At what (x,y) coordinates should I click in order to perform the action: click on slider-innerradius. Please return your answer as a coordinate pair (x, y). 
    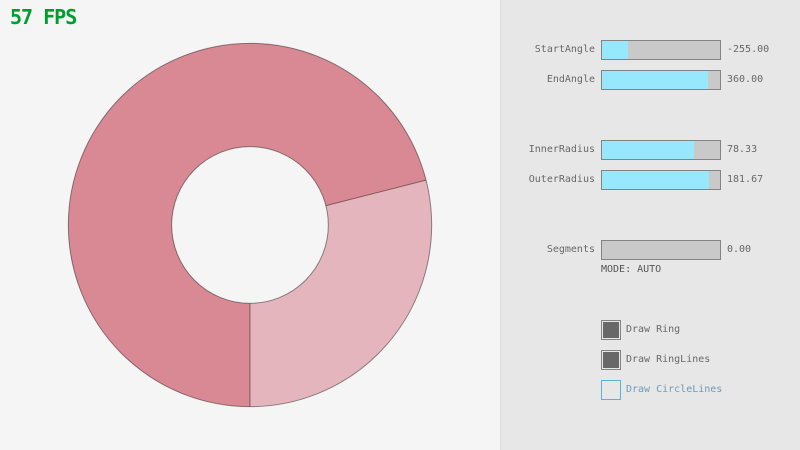
    Looking at the image, I should click on (661, 150).